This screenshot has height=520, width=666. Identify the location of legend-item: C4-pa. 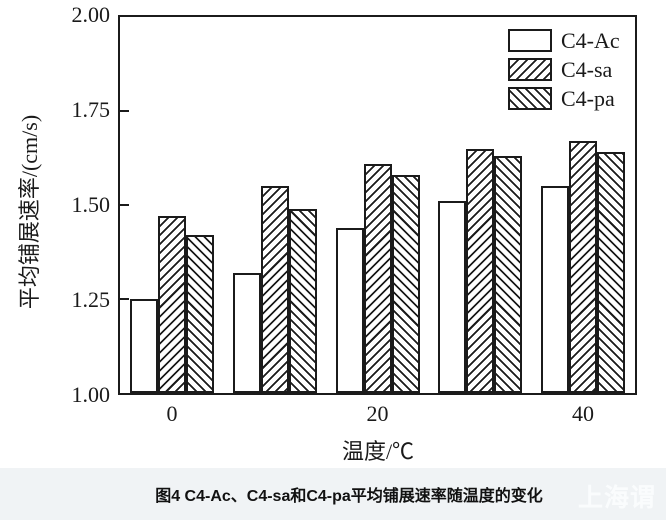
(564, 98).